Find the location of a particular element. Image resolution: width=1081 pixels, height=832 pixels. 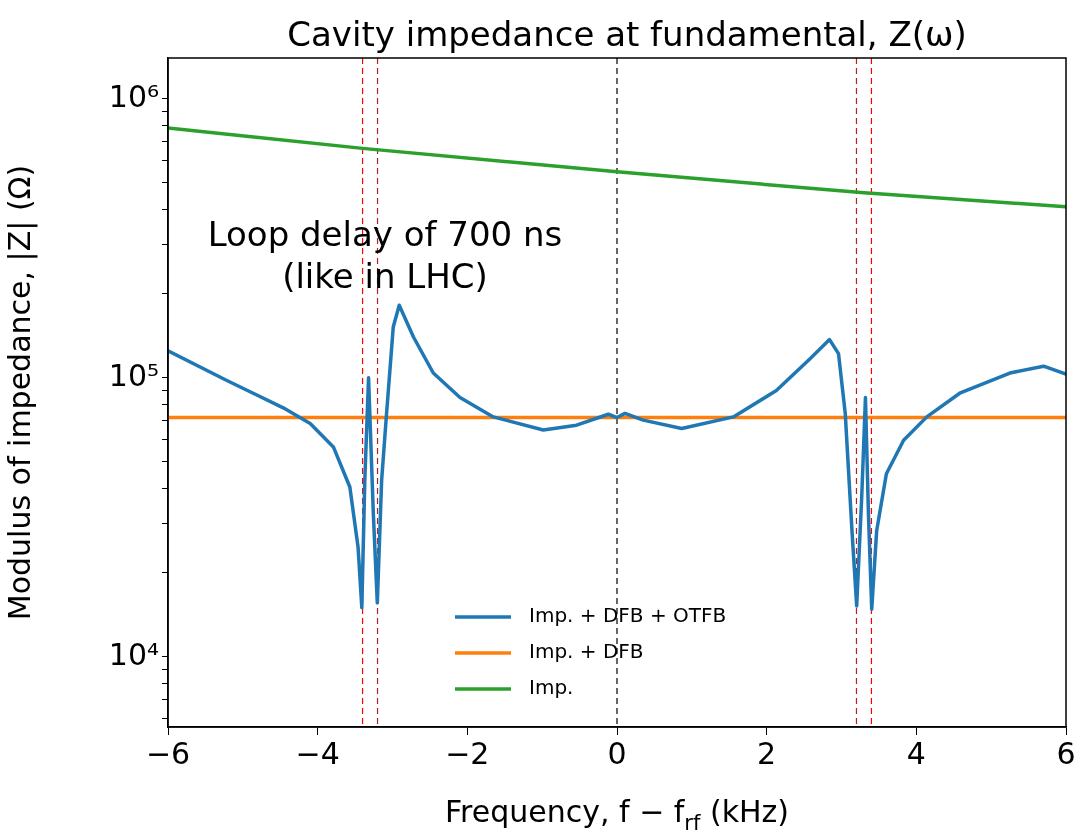

y-axis-title: Modulus of impedance, |Z| (Ω) is located at coordinates (19, 392).